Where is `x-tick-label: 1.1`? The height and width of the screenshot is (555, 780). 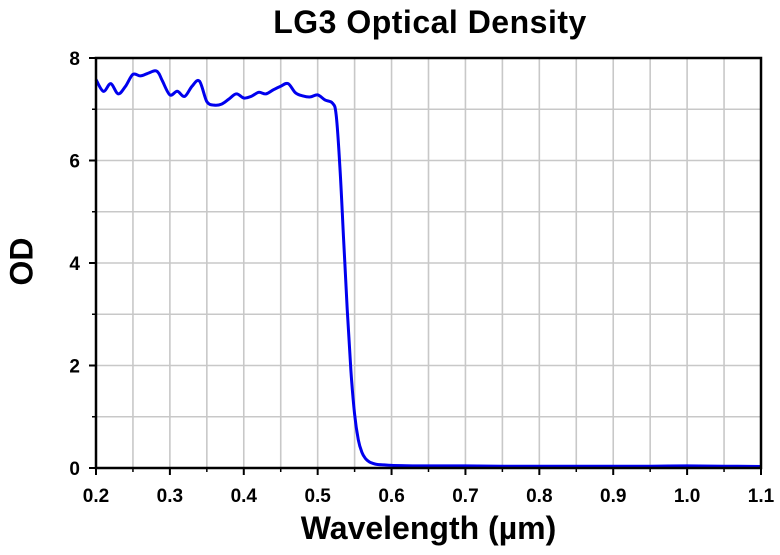
x-tick-label: 1.1 is located at coordinates (761, 496).